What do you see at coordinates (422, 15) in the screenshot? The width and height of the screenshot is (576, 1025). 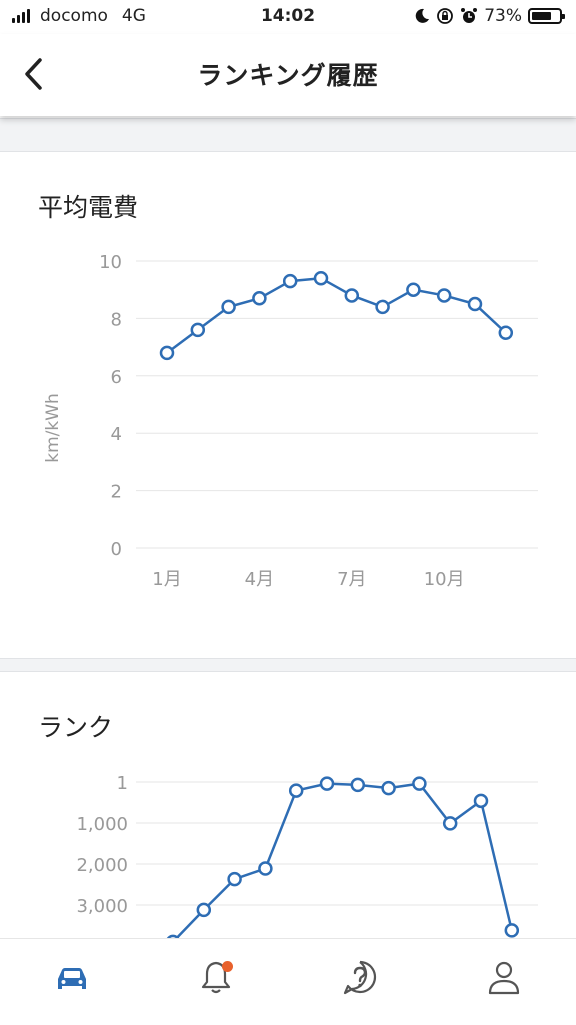 I see `moon-icon` at bounding box center [422, 15].